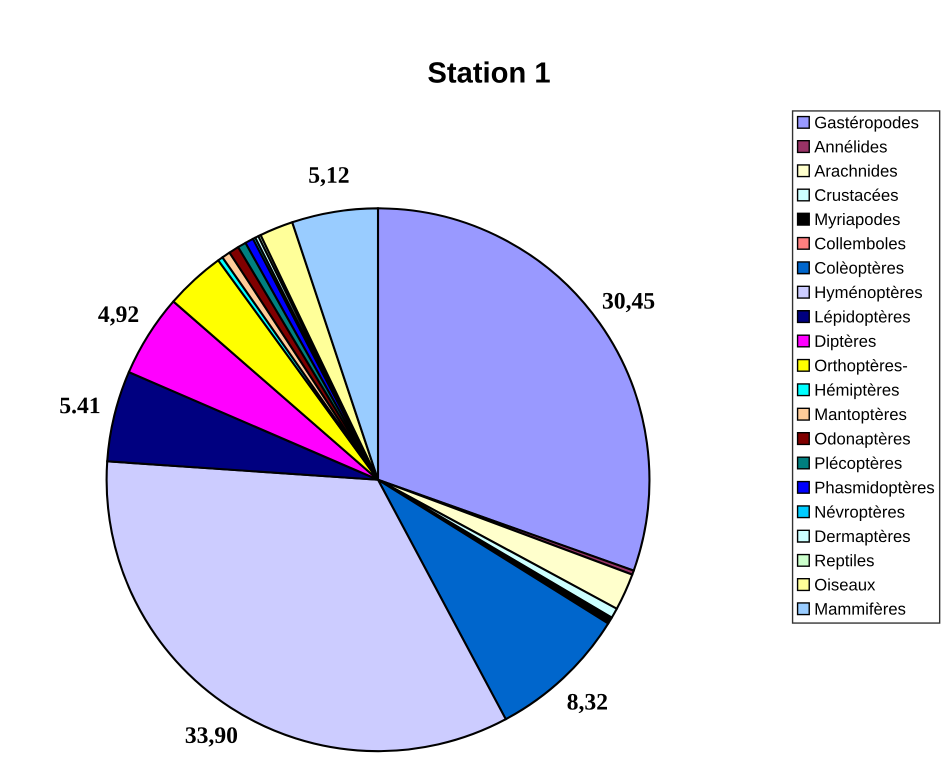 The height and width of the screenshot is (784, 949). What do you see at coordinates (856, 194) in the screenshot?
I see `legend-label: Crustacées` at bounding box center [856, 194].